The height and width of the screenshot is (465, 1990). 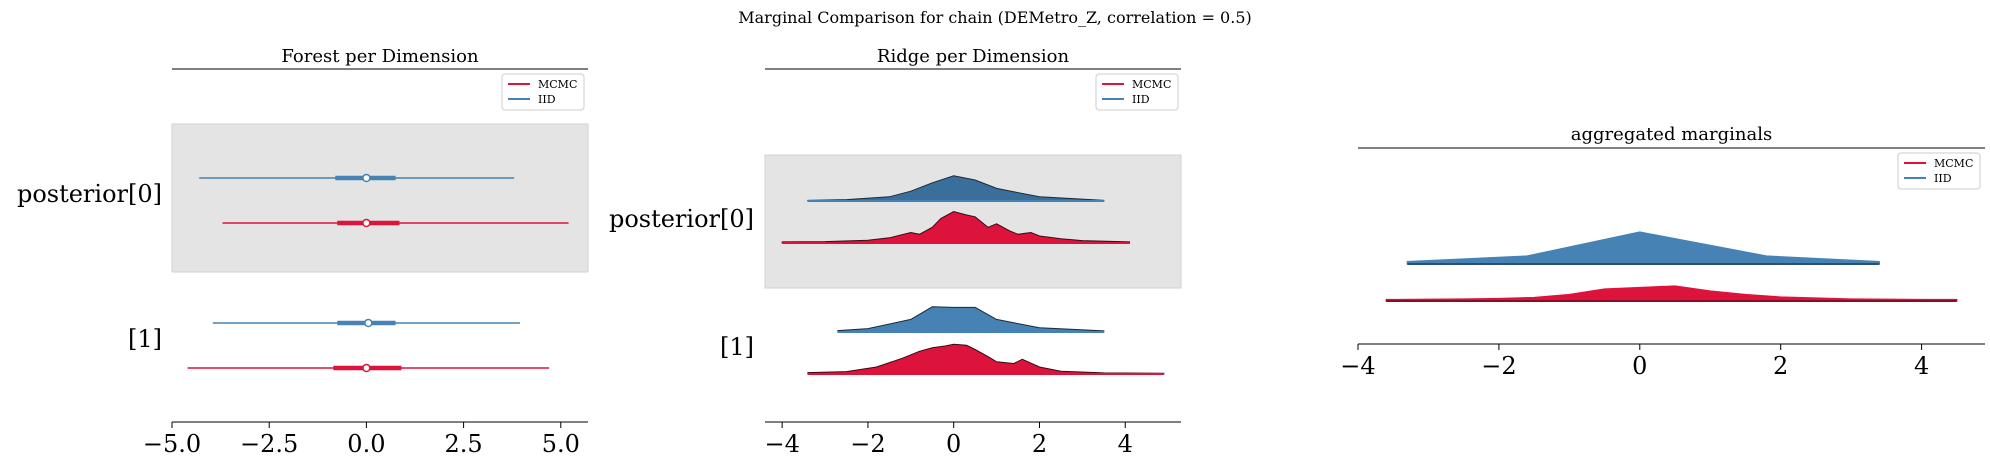 I want to click on x-tick-label: 0.0, so click(x=366, y=444).